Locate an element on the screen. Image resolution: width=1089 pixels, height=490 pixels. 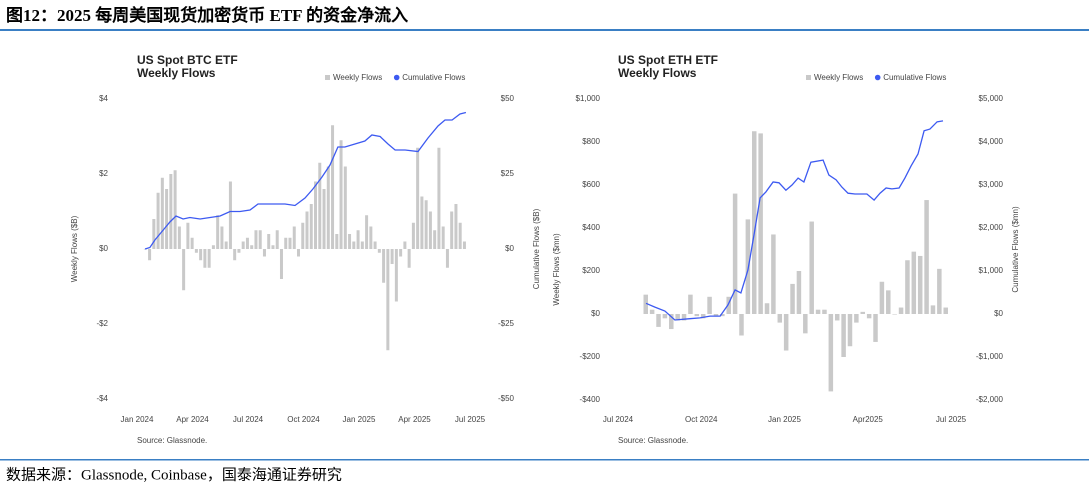
legend-label: Cumulative Flows is located at coordinates (914, 77).